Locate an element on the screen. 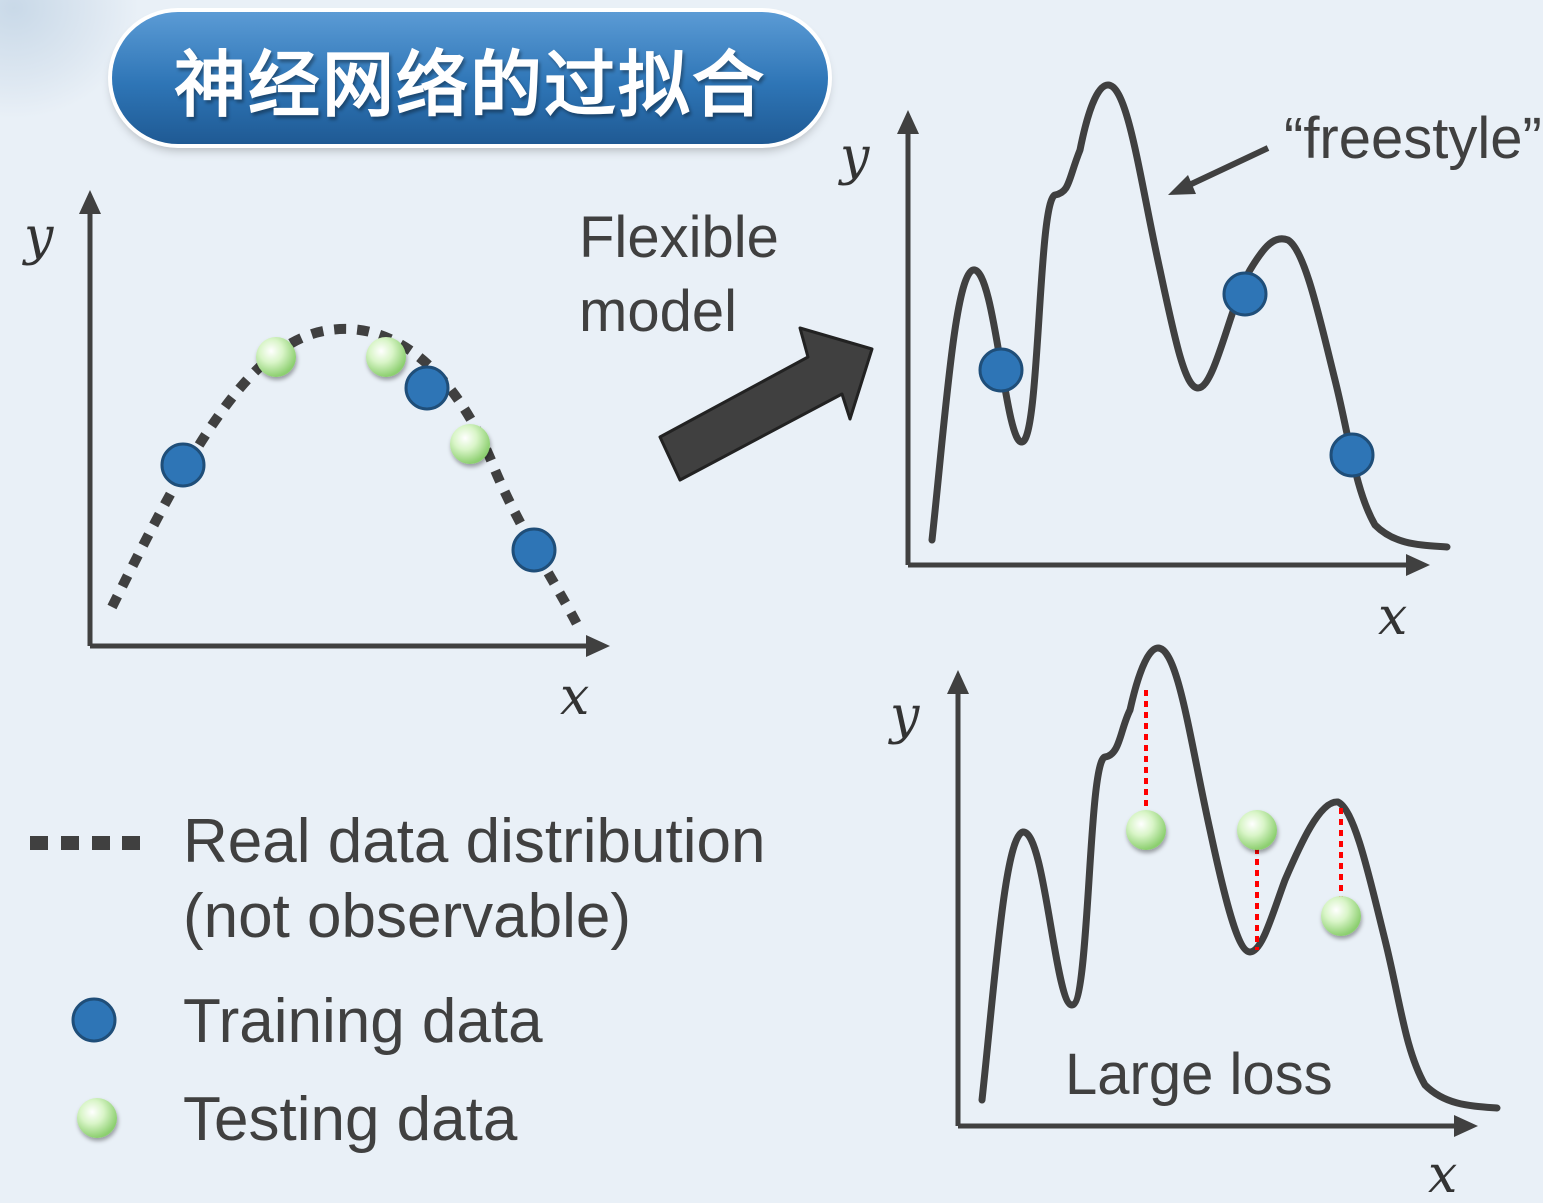 Image resolution: width=1543 pixels, height=1203 pixels. page-title: 神经网络的过拟合 is located at coordinates (469, 84).